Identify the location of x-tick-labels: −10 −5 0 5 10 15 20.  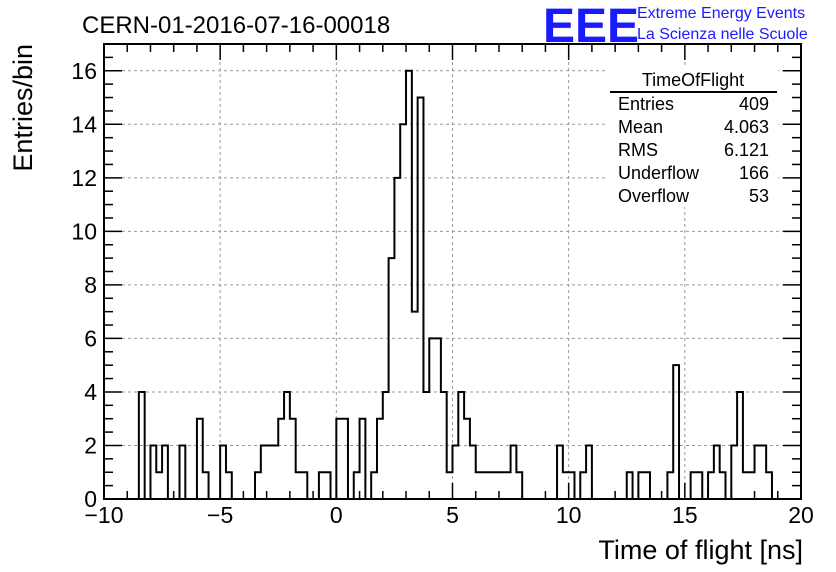
(448, 515).